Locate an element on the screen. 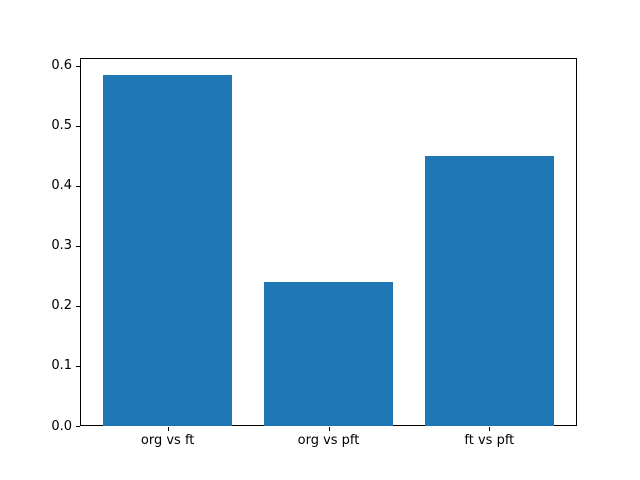 This screenshot has width=640, height=480. x-tick-label: org vs ft is located at coordinates (167, 440).